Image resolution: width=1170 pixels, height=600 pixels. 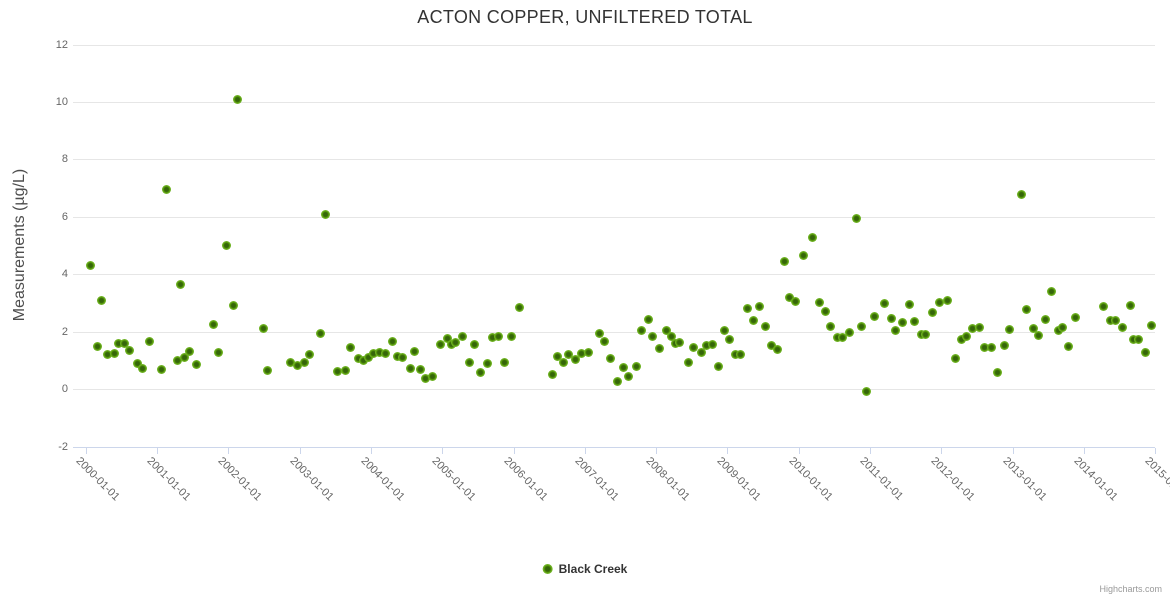 I want to click on highcharts-credits-link: Highcharts.com, so click(x=1130, y=589).